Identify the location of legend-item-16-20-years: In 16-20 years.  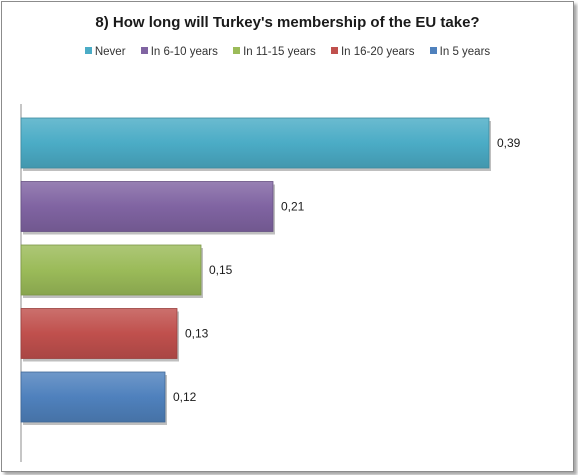
(372, 52).